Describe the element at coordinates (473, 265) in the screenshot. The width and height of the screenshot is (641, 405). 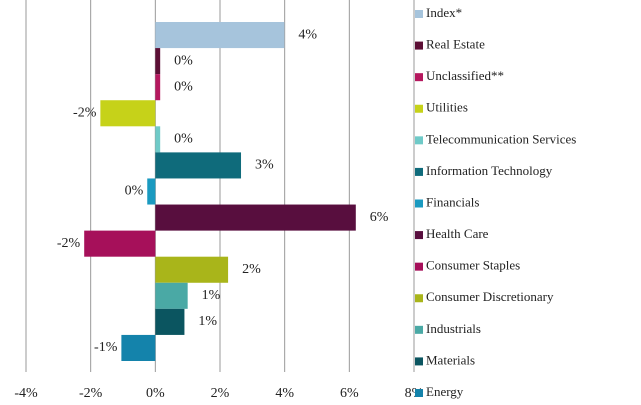
I see `legend-label: Consumer Staples` at that location.